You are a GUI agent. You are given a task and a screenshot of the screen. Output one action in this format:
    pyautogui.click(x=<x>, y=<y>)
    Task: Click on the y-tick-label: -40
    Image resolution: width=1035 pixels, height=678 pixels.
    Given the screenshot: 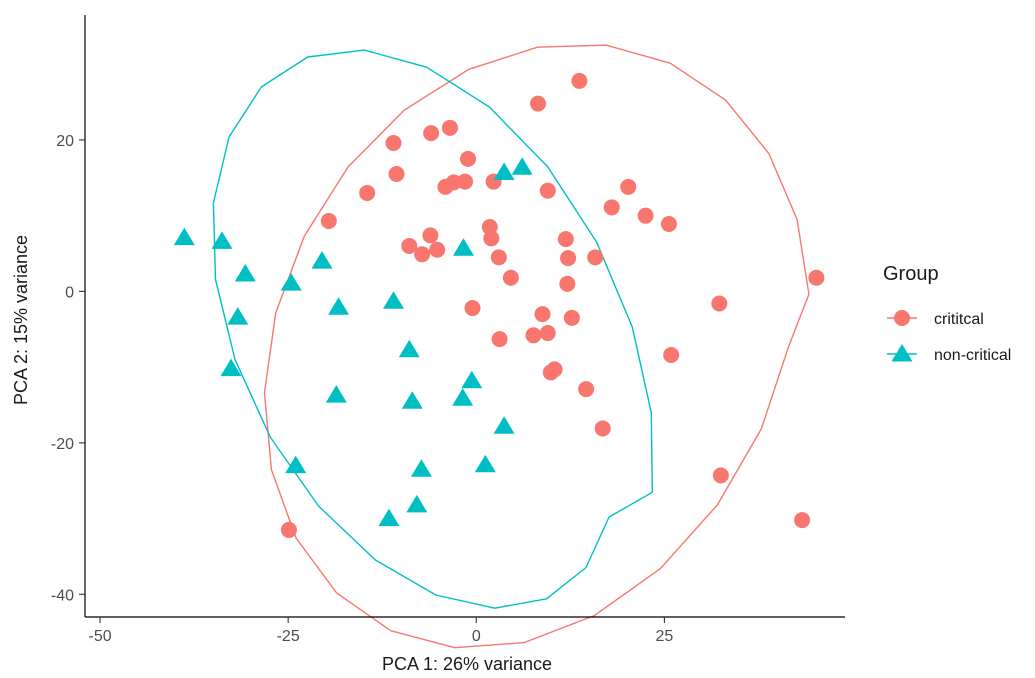 What is the action you would take?
    pyautogui.click(x=62, y=595)
    